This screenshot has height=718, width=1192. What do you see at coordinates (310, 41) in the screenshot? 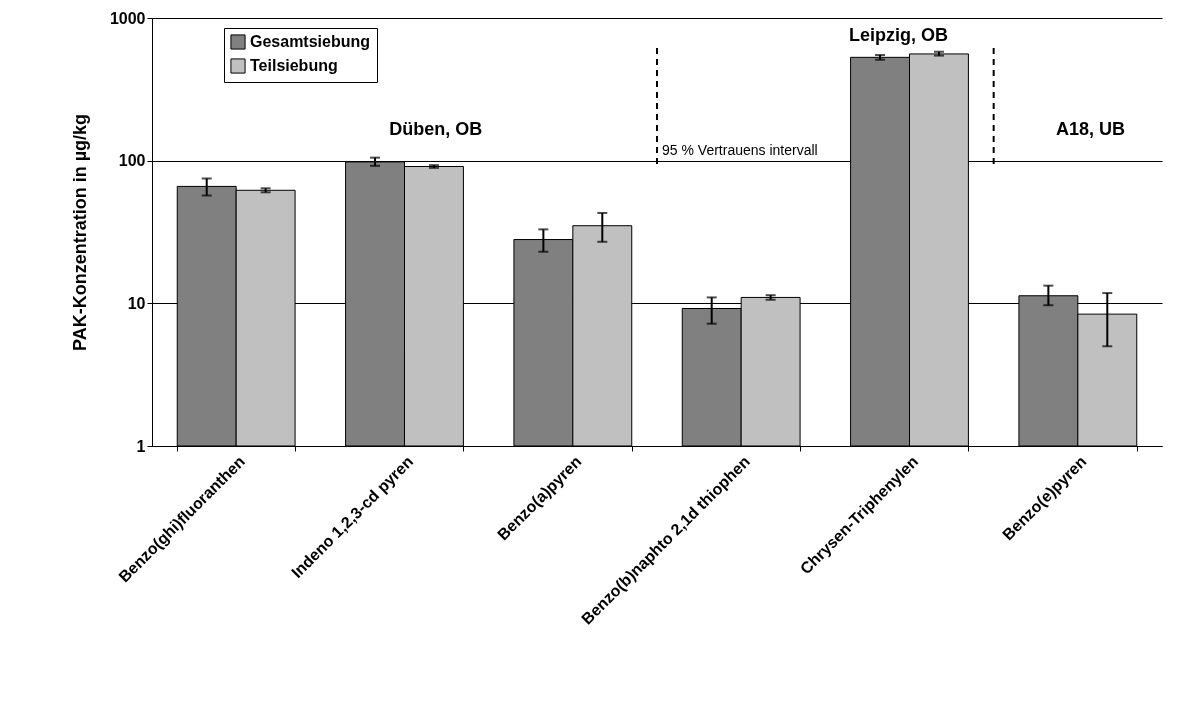
I see `legend-label: Gesamtsiebung` at bounding box center [310, 41].